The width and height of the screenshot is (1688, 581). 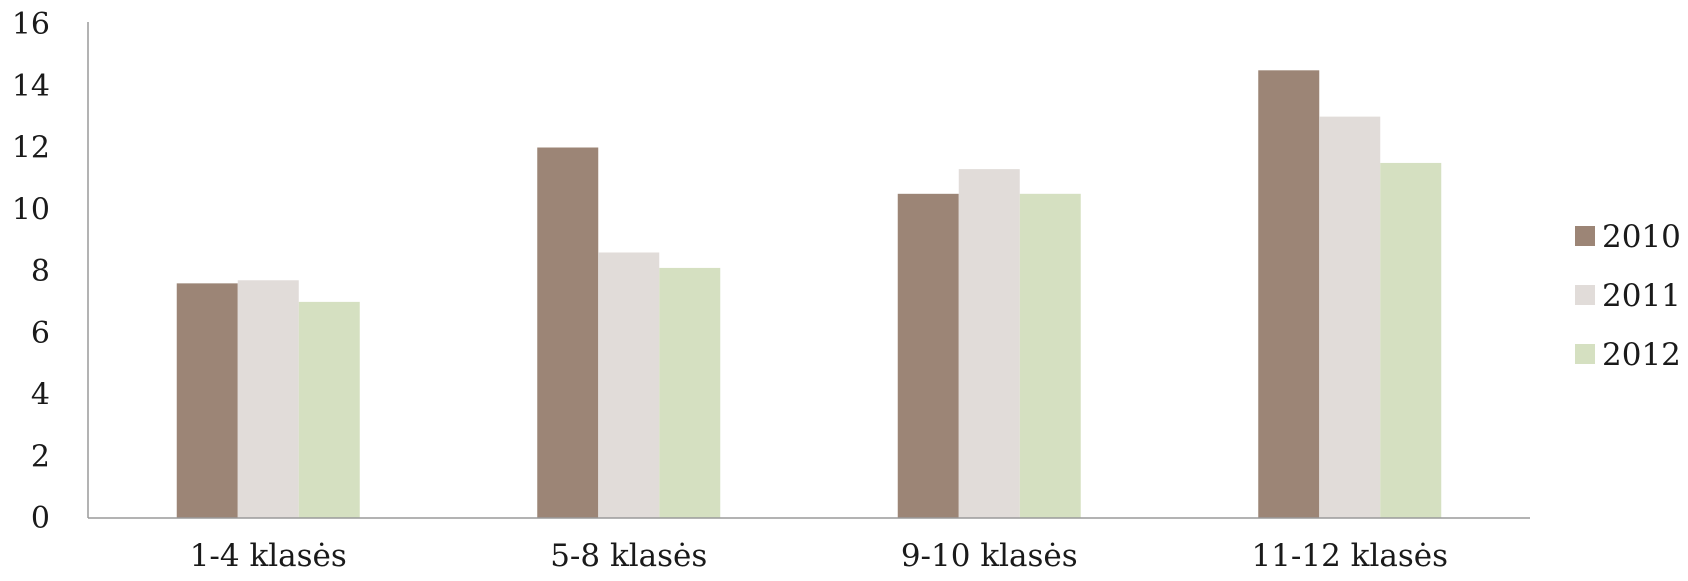 I want to click on legend-label-2010: 2010, so click(x=1641, y=237).